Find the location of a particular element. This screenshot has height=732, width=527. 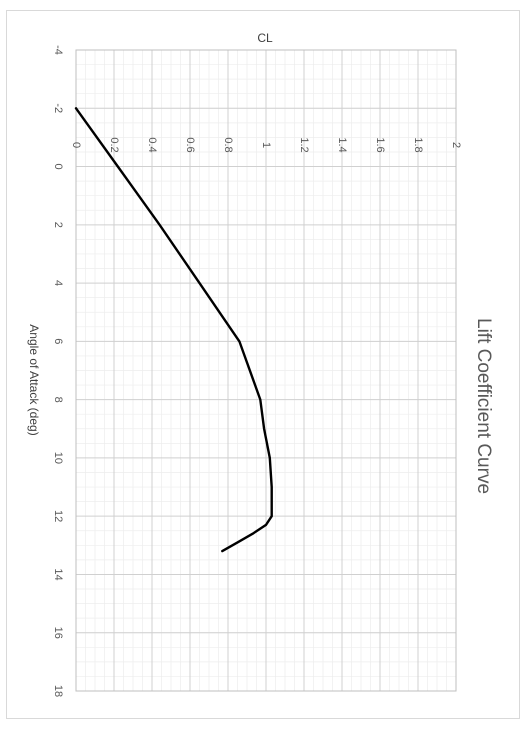

x-tick-label: 12 is located at coordinates (58, 516).